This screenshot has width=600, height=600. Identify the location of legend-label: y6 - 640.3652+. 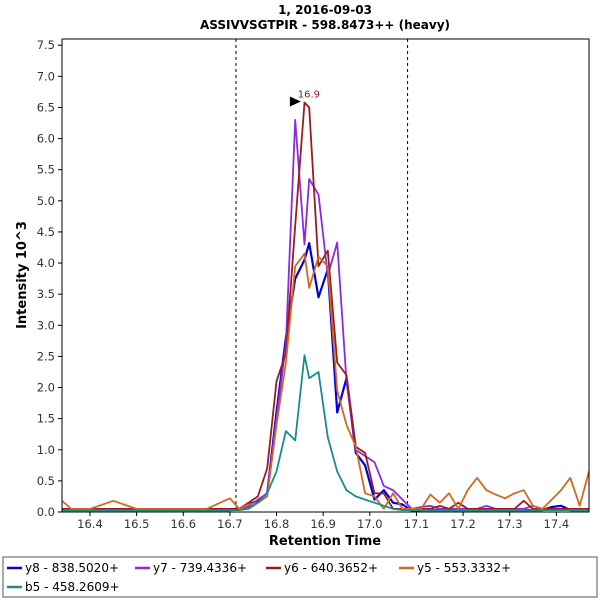
(331, 568).